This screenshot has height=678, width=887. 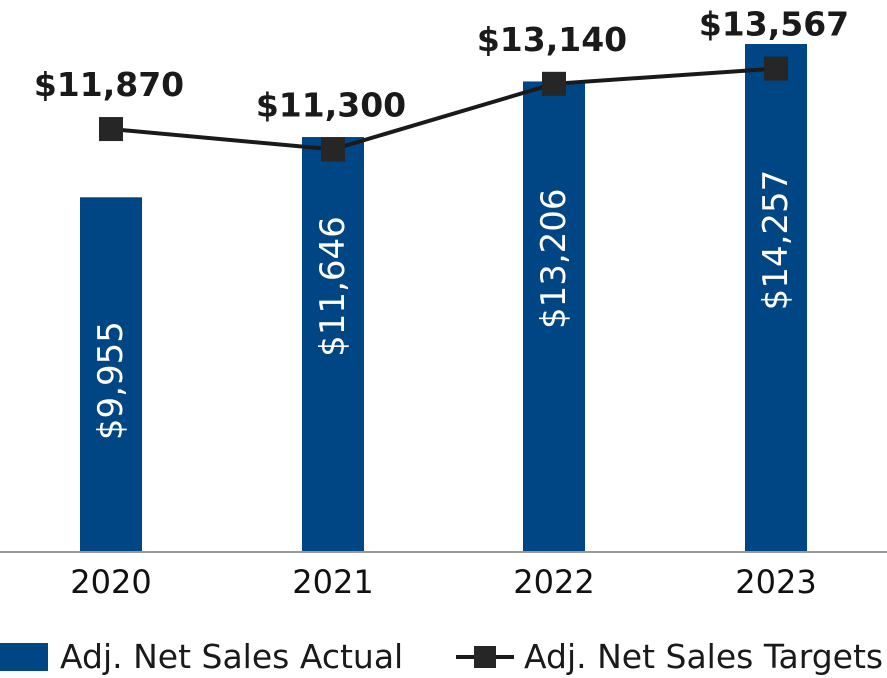 I want to click on target-value-label-2020: $11,870, so click(x=109, y=84).